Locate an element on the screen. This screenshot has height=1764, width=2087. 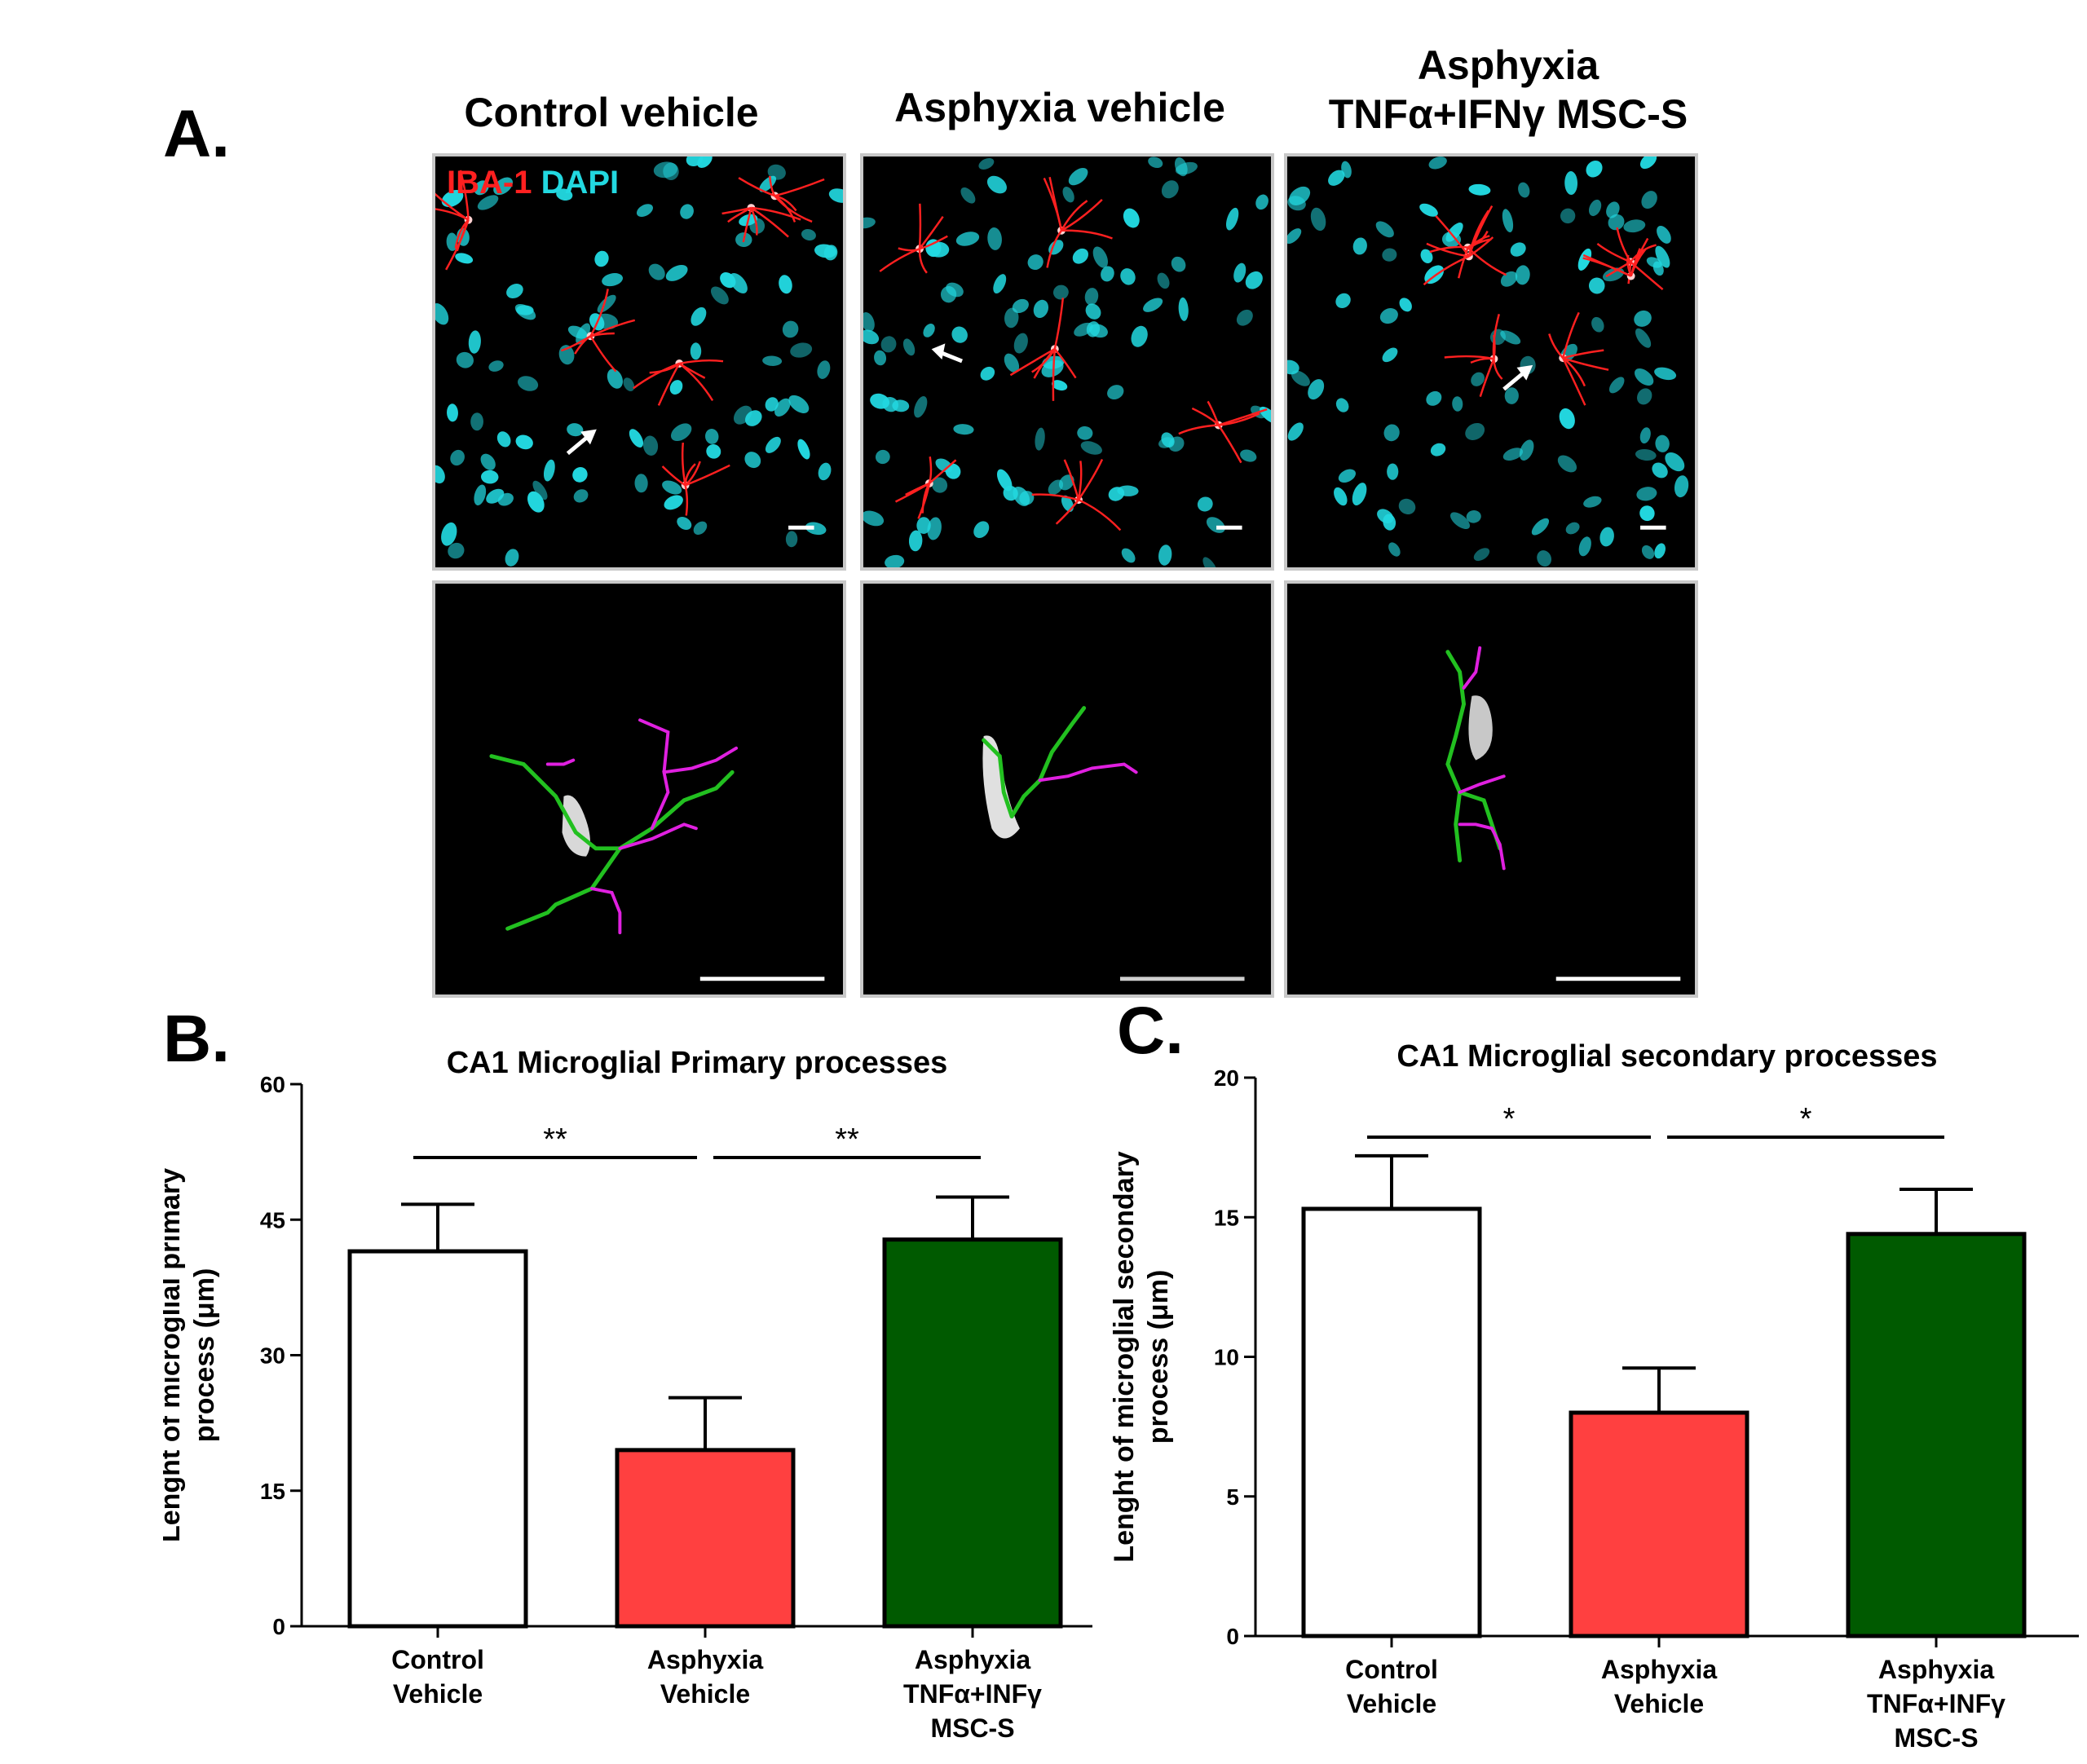
tile-background is located at coordinates (1491, 362).